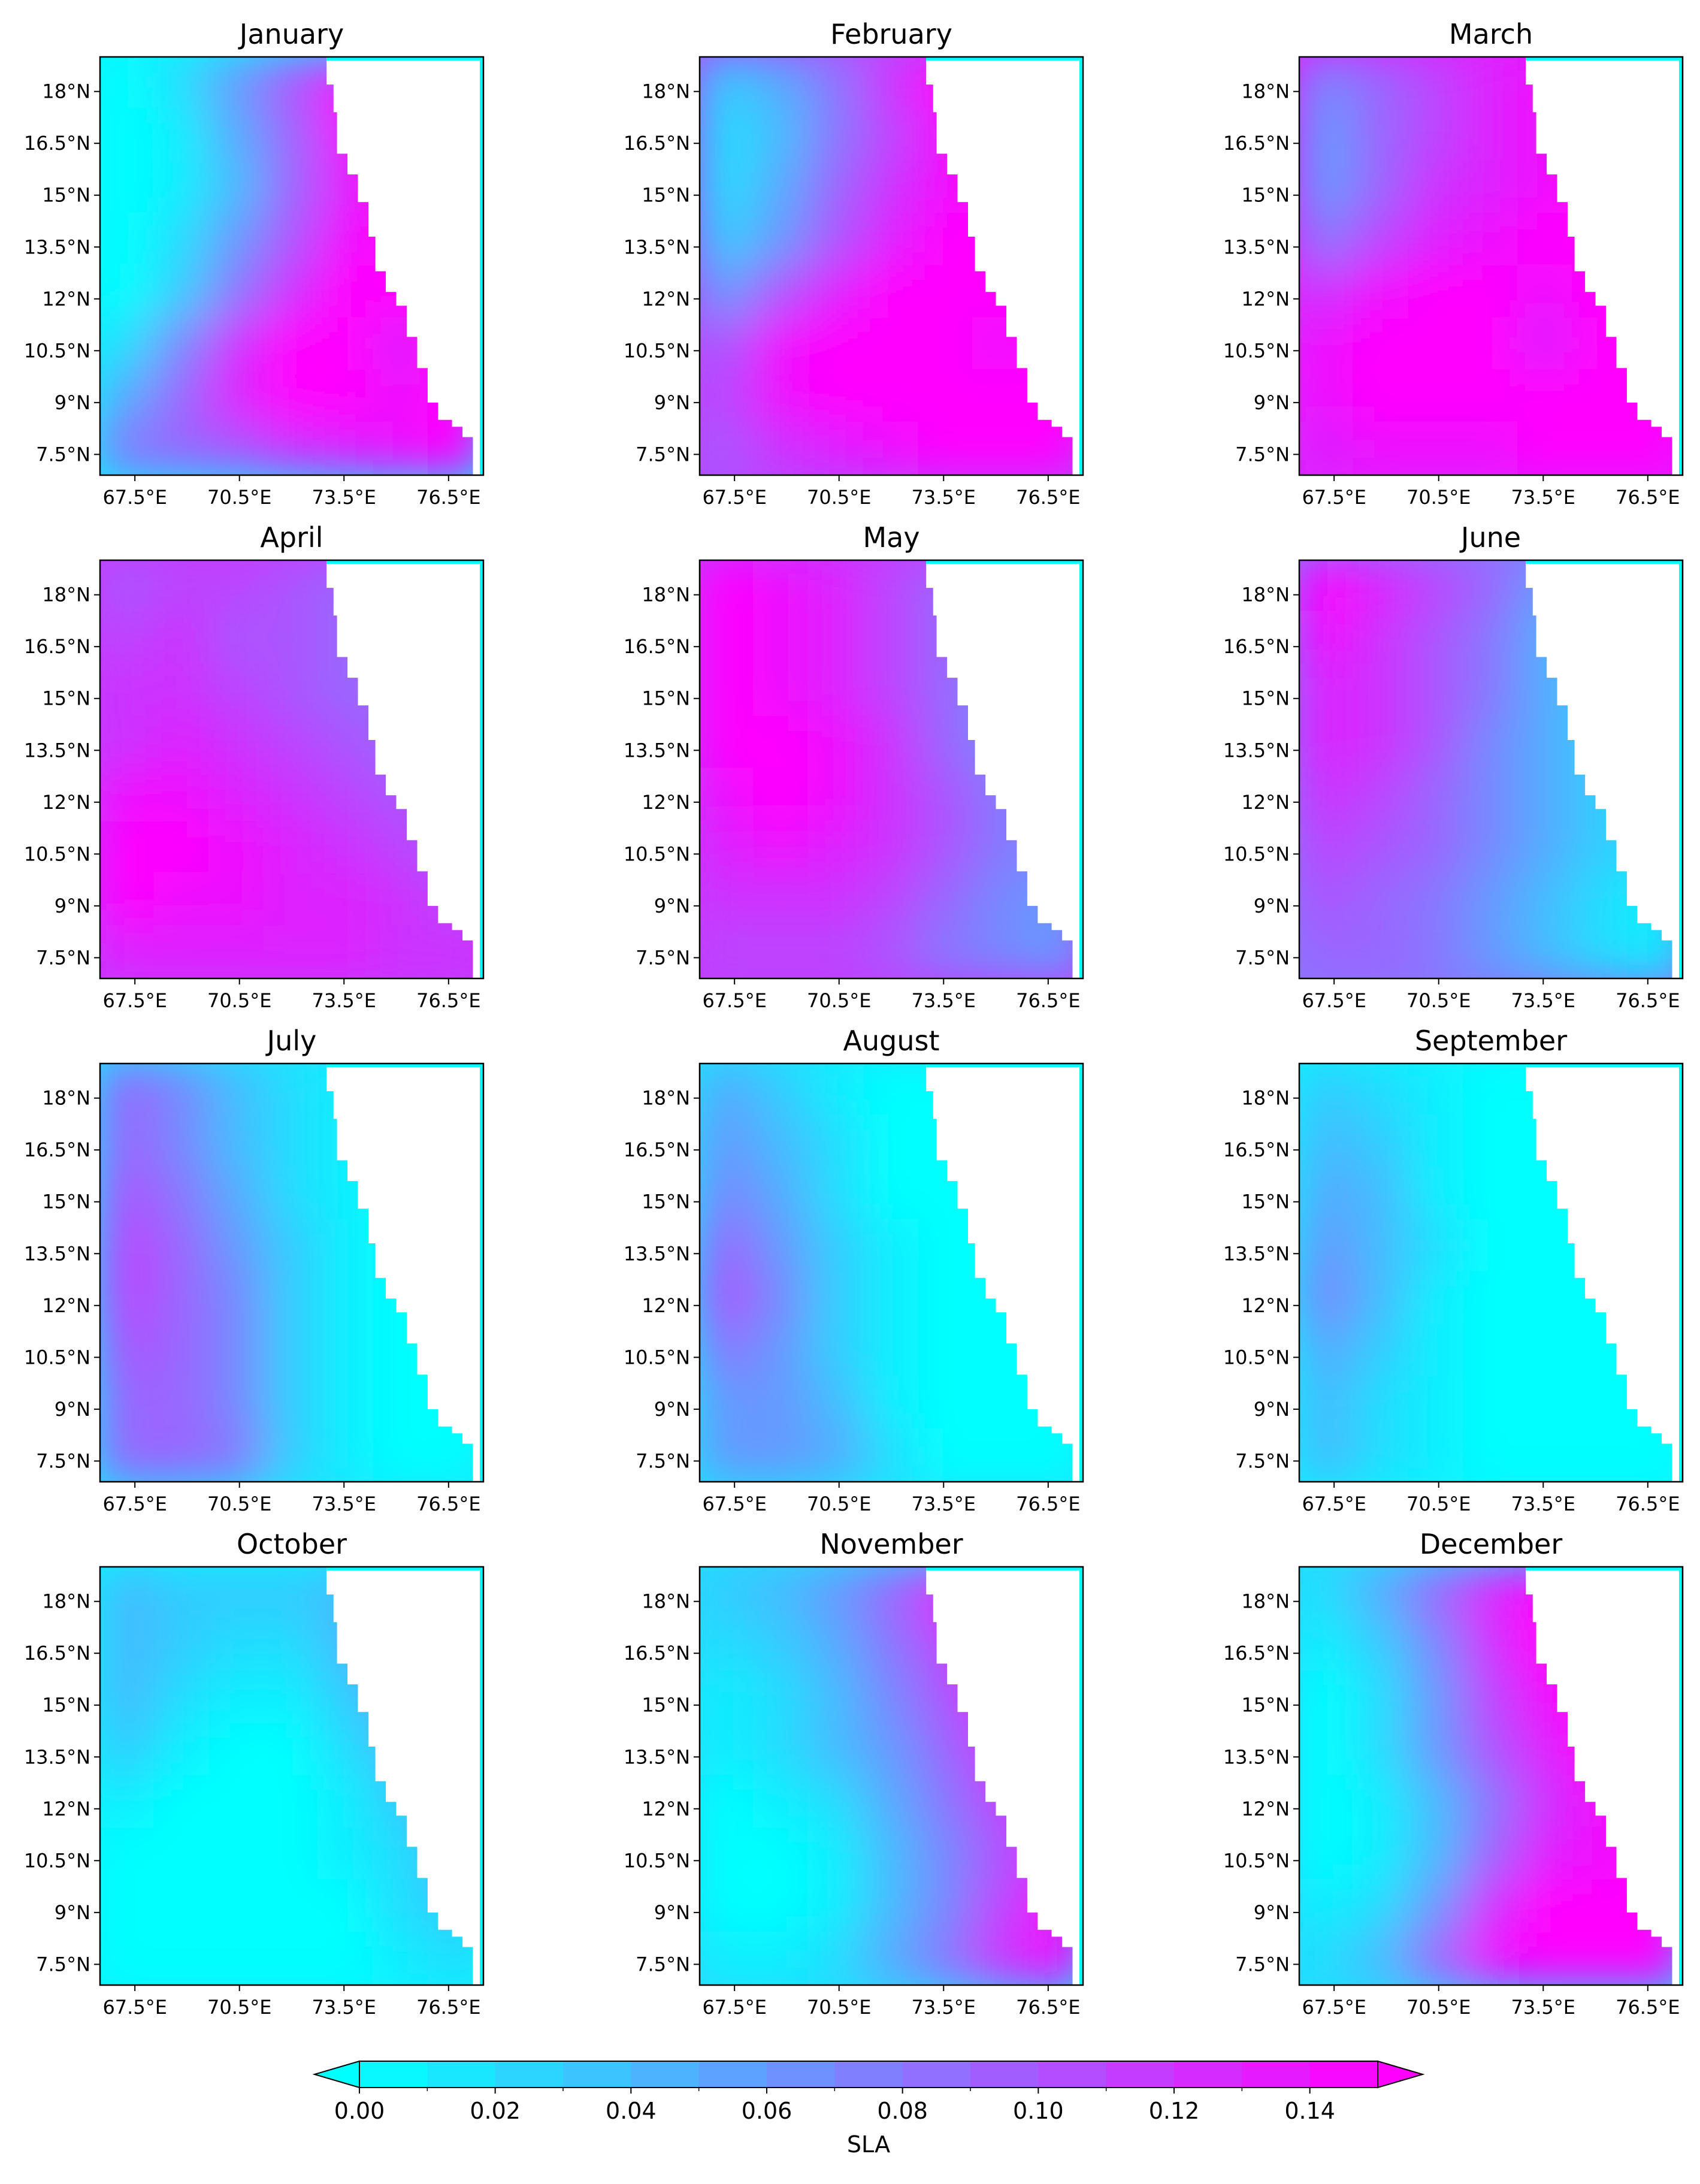 This screenshot has height=2184, width=1700. I want to click on colorbar-tick-label: 0.10, so click(1038, 2111).